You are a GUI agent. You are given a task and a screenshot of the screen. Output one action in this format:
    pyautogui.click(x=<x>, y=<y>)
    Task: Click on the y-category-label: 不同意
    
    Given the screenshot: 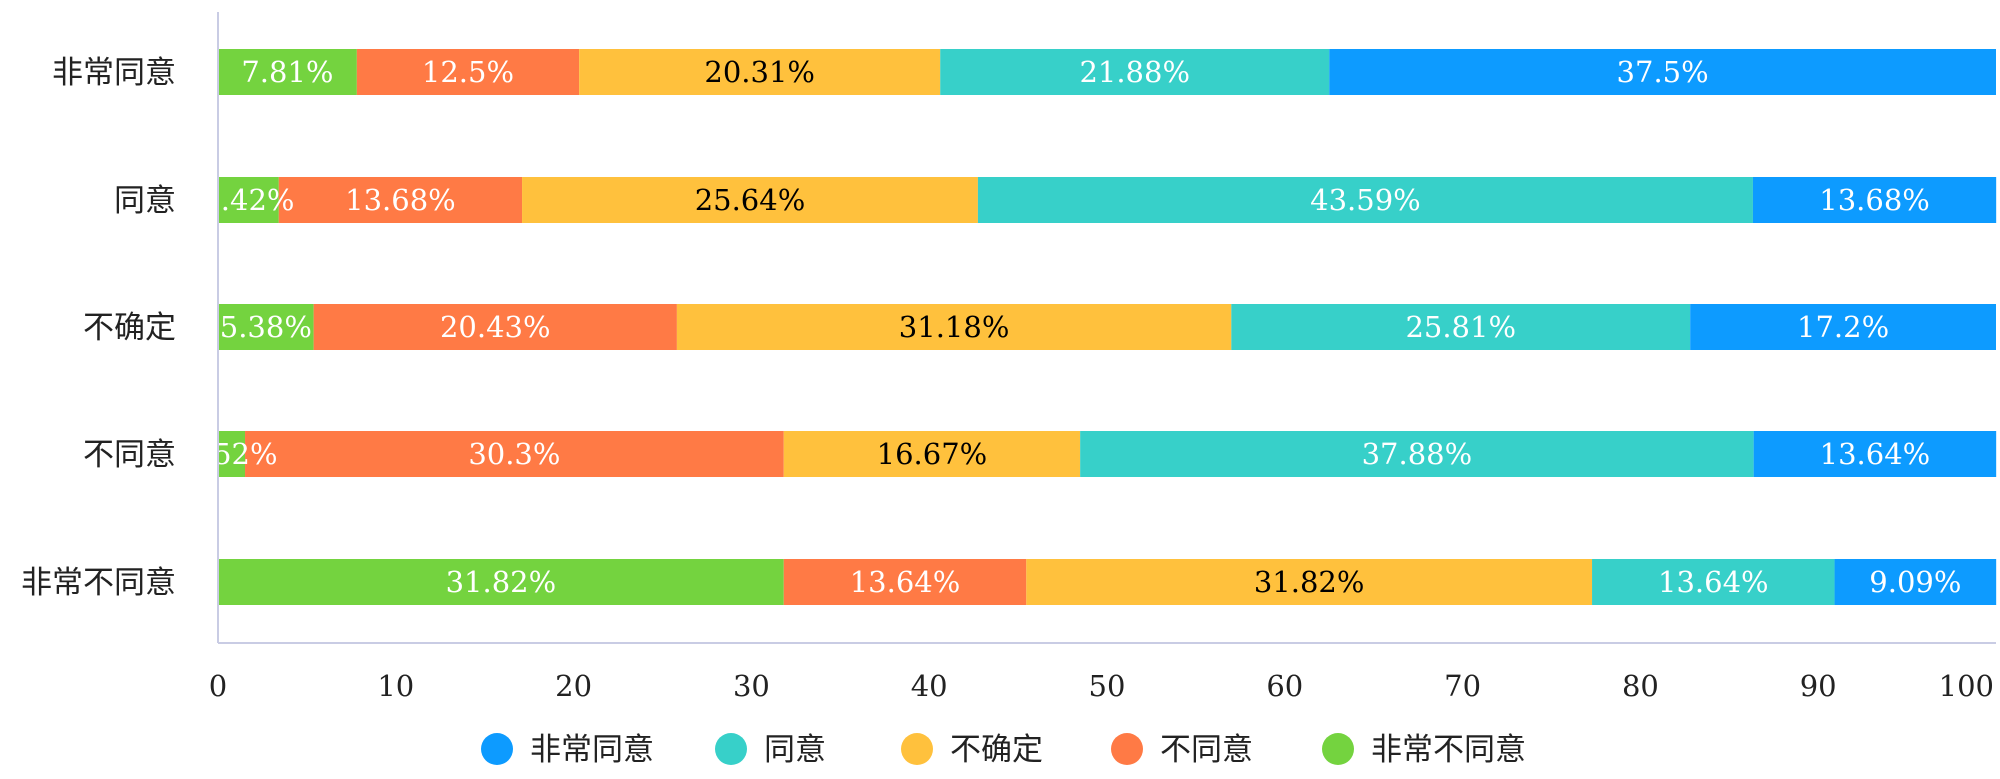 What is the action you would take?
    pyautogui.click(x=129, y=455)
    